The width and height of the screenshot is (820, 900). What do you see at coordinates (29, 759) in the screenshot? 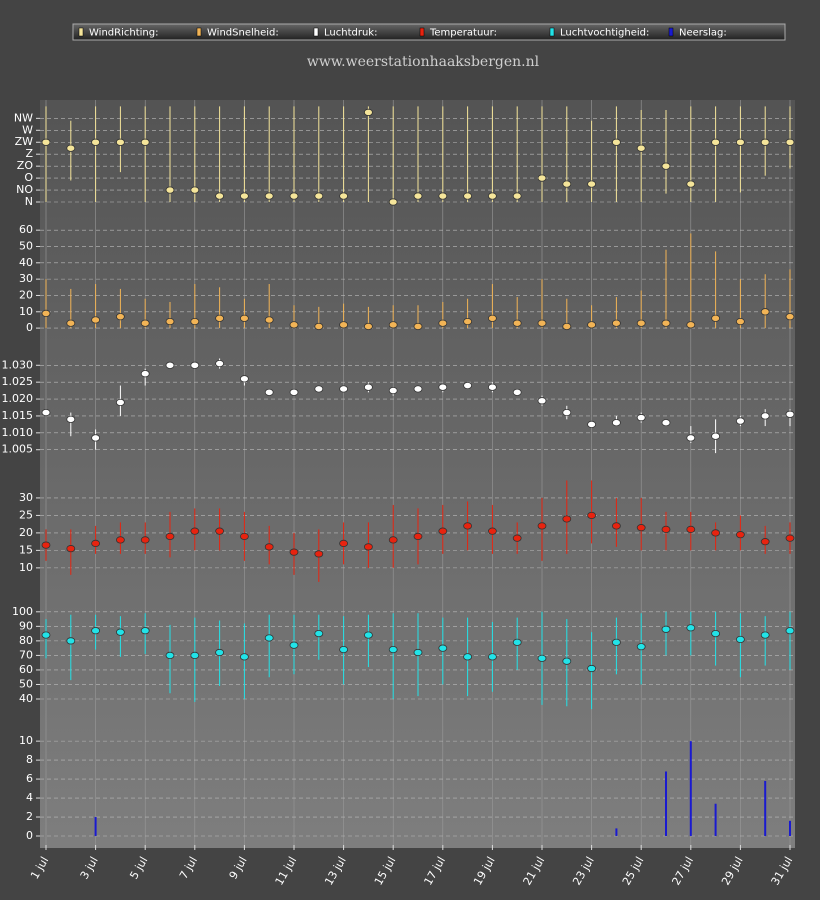
I see `y-tick-label: 8` at bounding box center [29, 759].